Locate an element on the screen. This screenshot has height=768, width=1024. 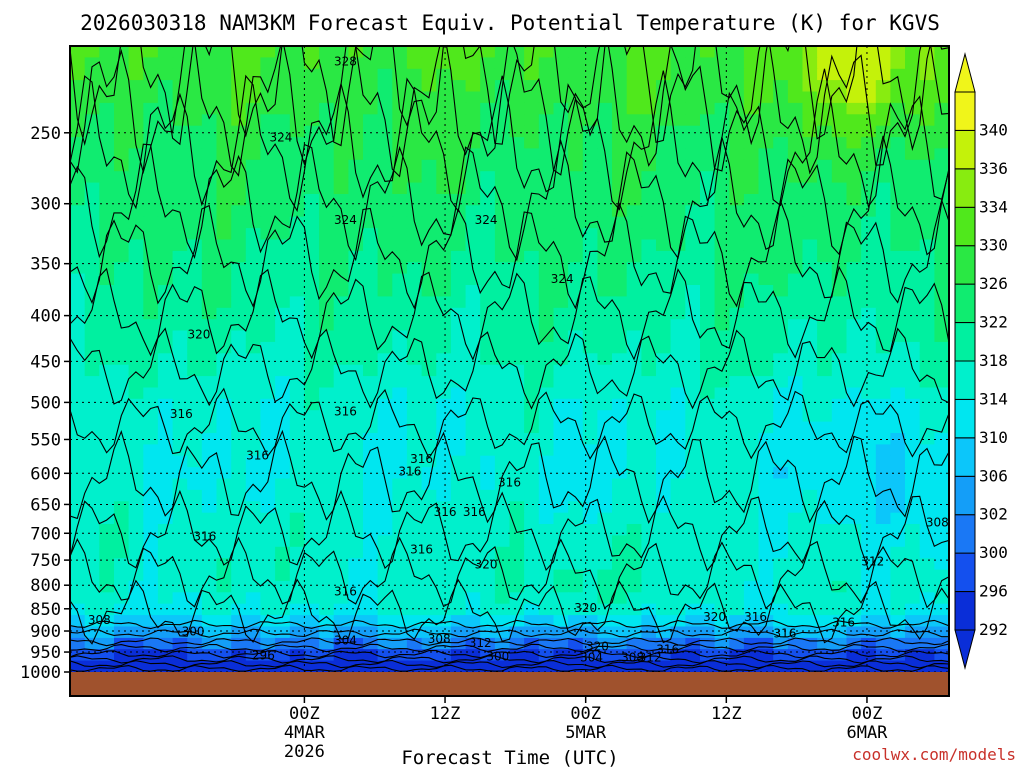
contour-value-label: 304 is located at coordinates (591, 658).